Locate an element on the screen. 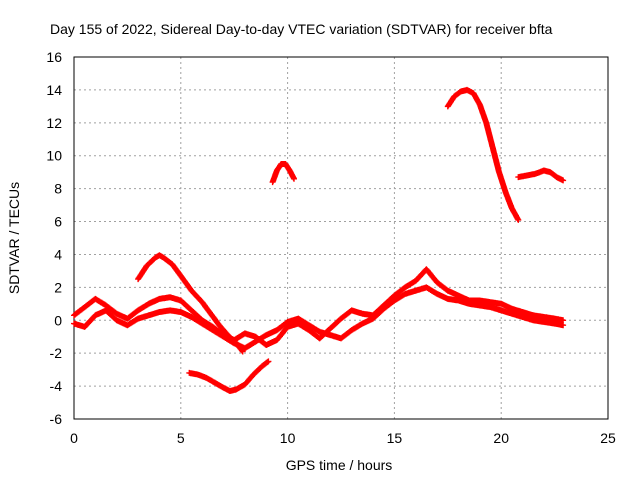 The image size is (640, 480). y-tick-label: 0 is located at coordinates (58, 320).